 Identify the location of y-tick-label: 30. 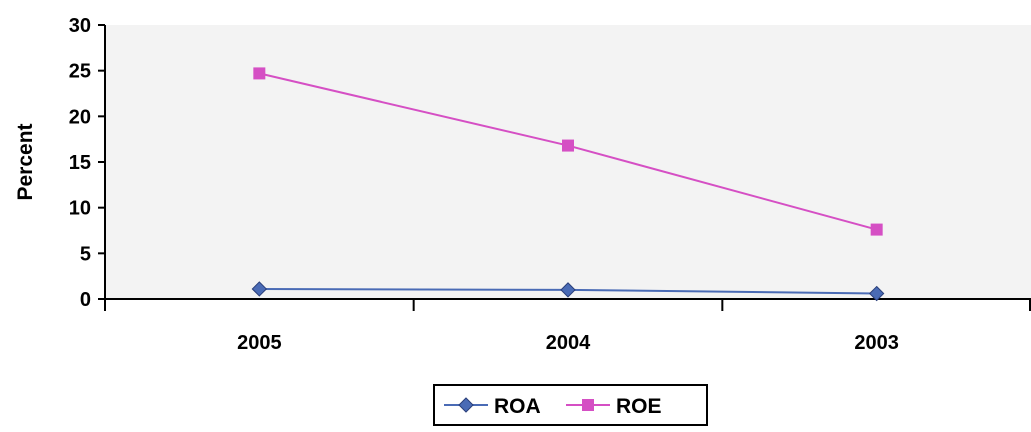
(80, 26).